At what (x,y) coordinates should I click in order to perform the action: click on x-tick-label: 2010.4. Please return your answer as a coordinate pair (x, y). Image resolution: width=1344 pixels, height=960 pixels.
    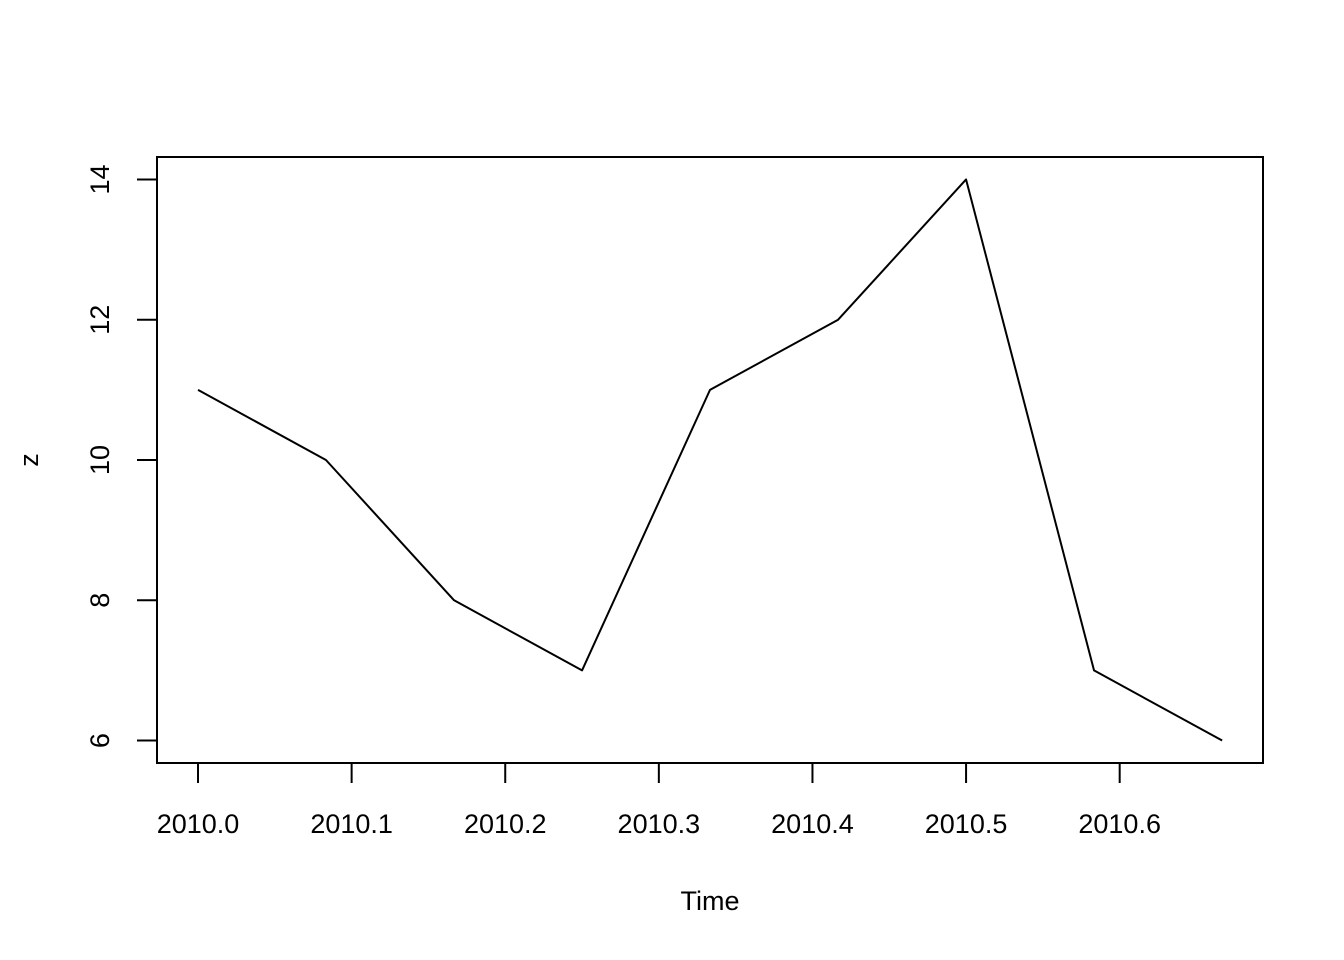
    Looking at the image, I should click on (812, 824).